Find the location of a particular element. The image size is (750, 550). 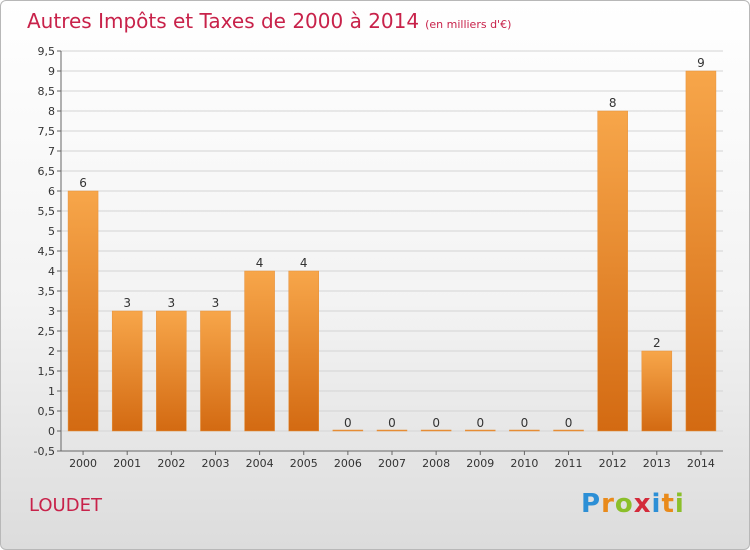

y-tick-label: 1,5 is located at coordinates (47, 371).